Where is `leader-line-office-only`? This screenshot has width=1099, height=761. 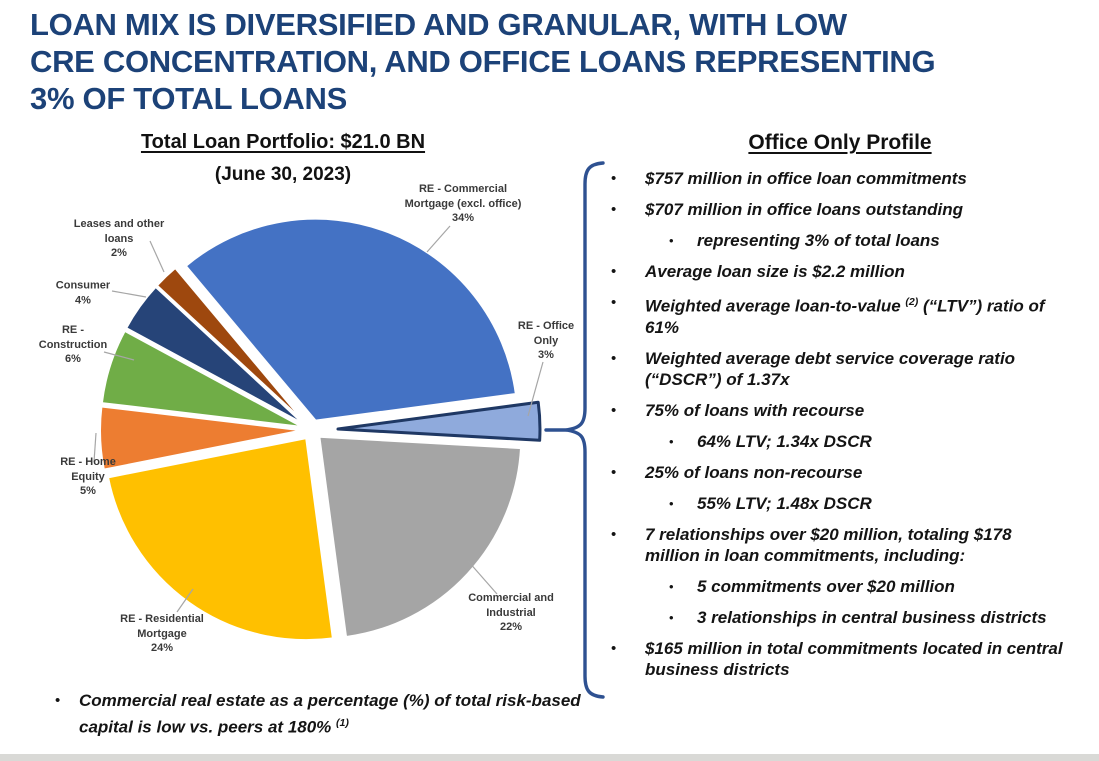 leader-line-office-only is located at coordinates (535, 389).